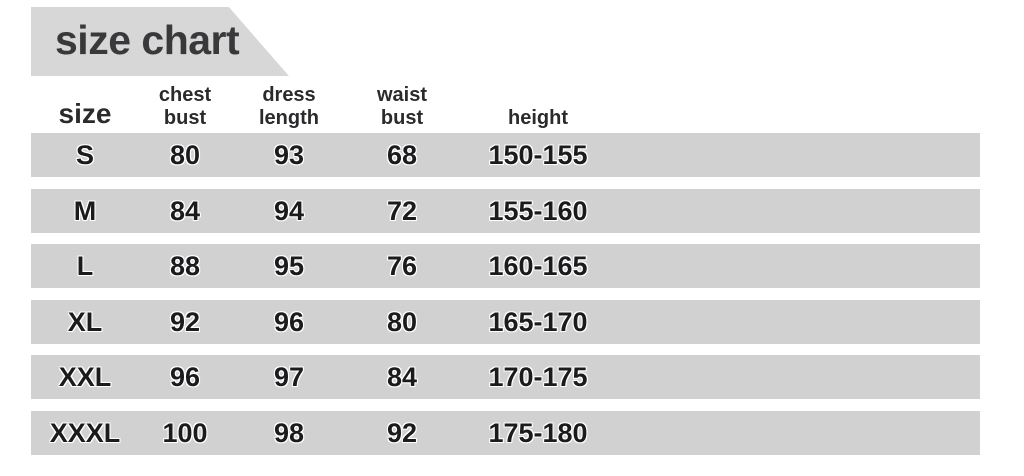 The image size is (1024, 476). I want to click on column-header-dress-length: dress length, so click(289, 106).